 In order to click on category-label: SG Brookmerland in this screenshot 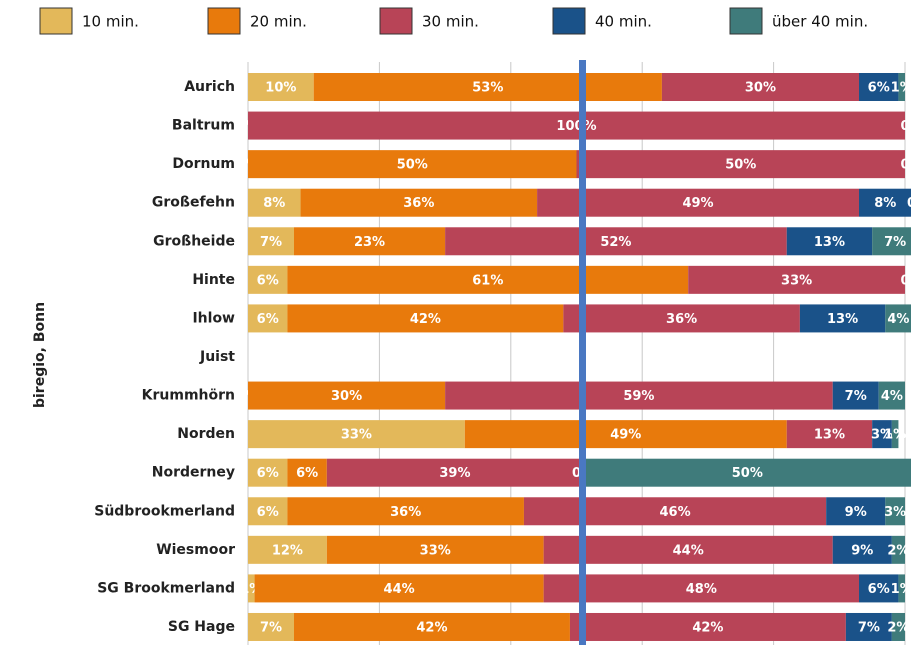, I will do `click(166, 588)`.